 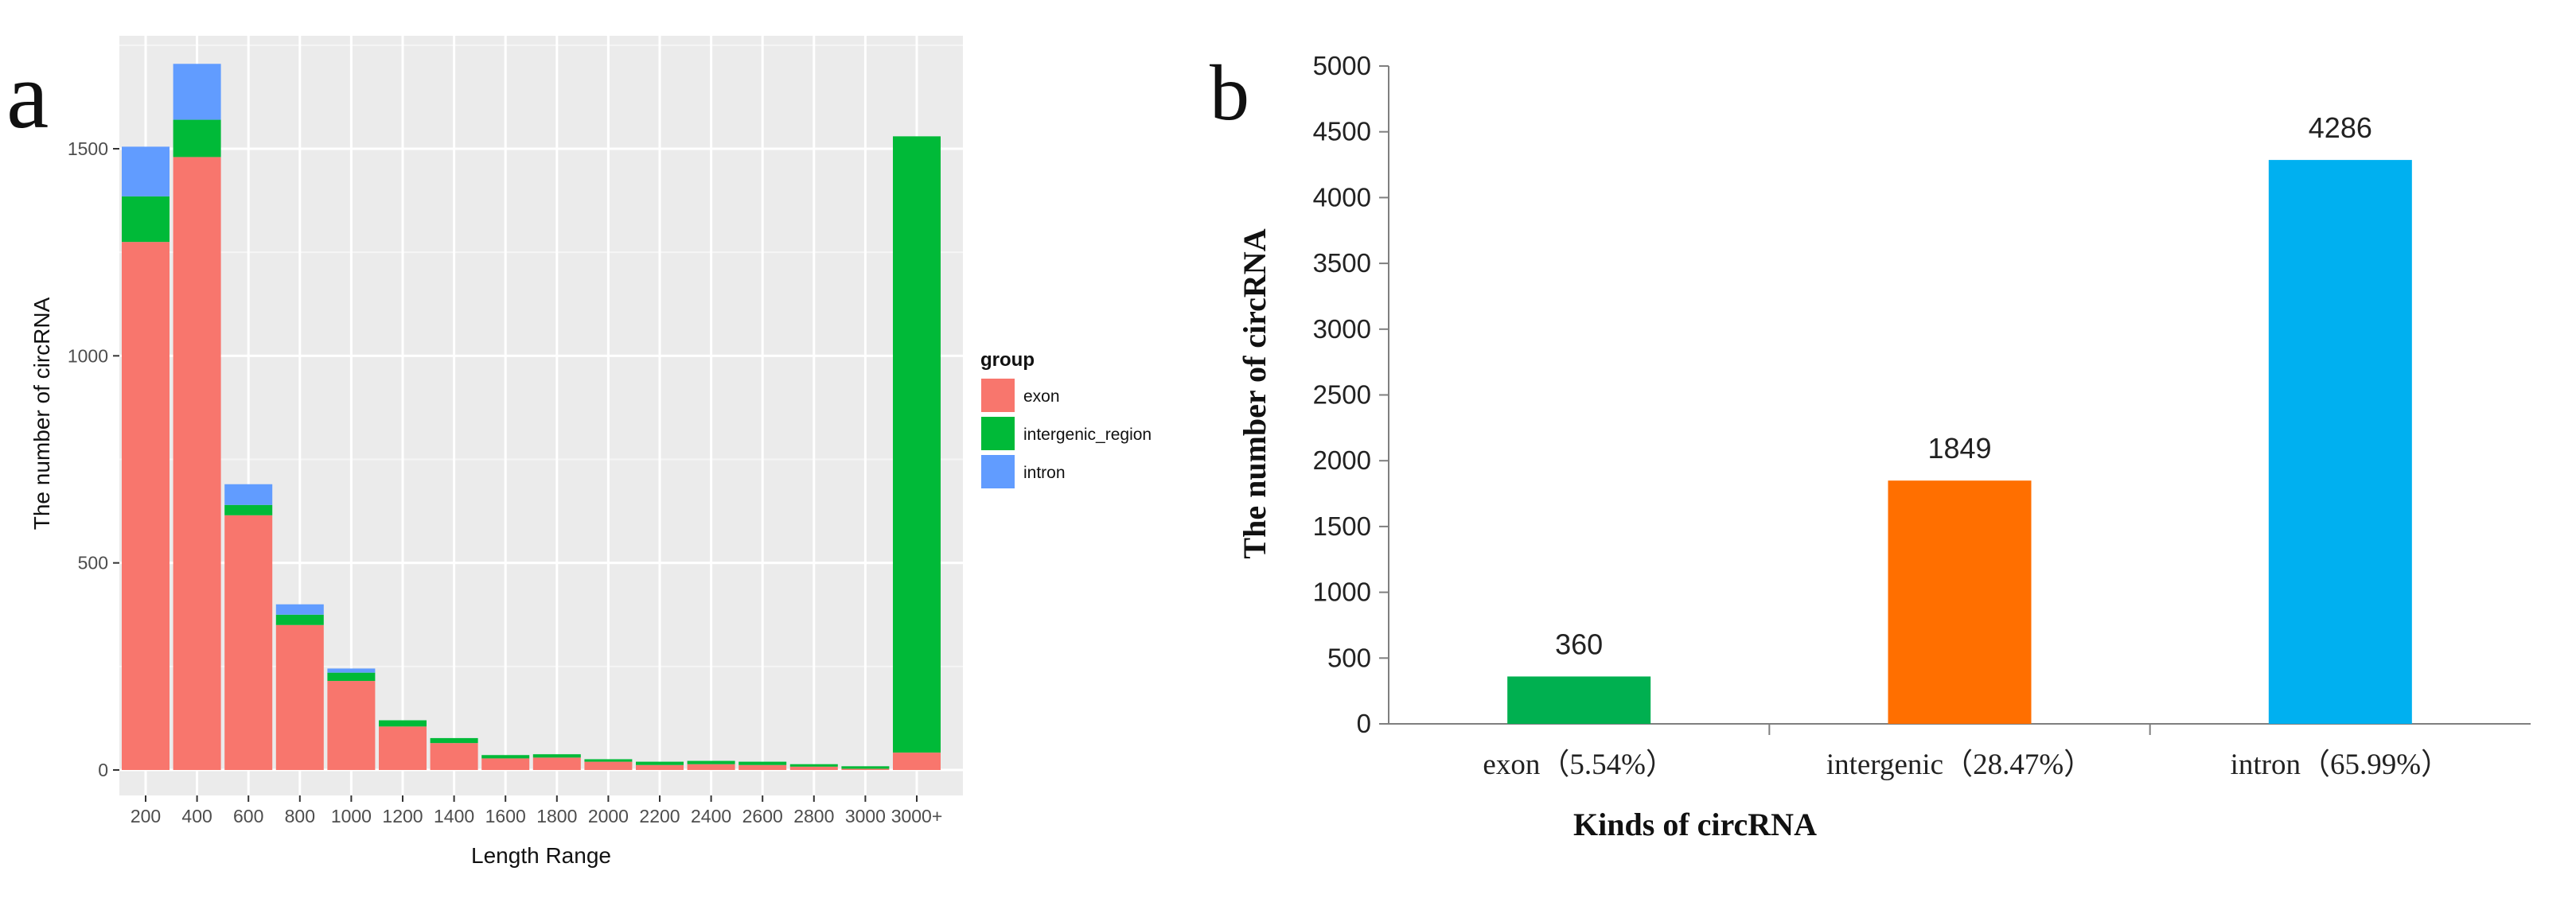 I want to click on x-tick-label: 400, so click(x=196, y=816).